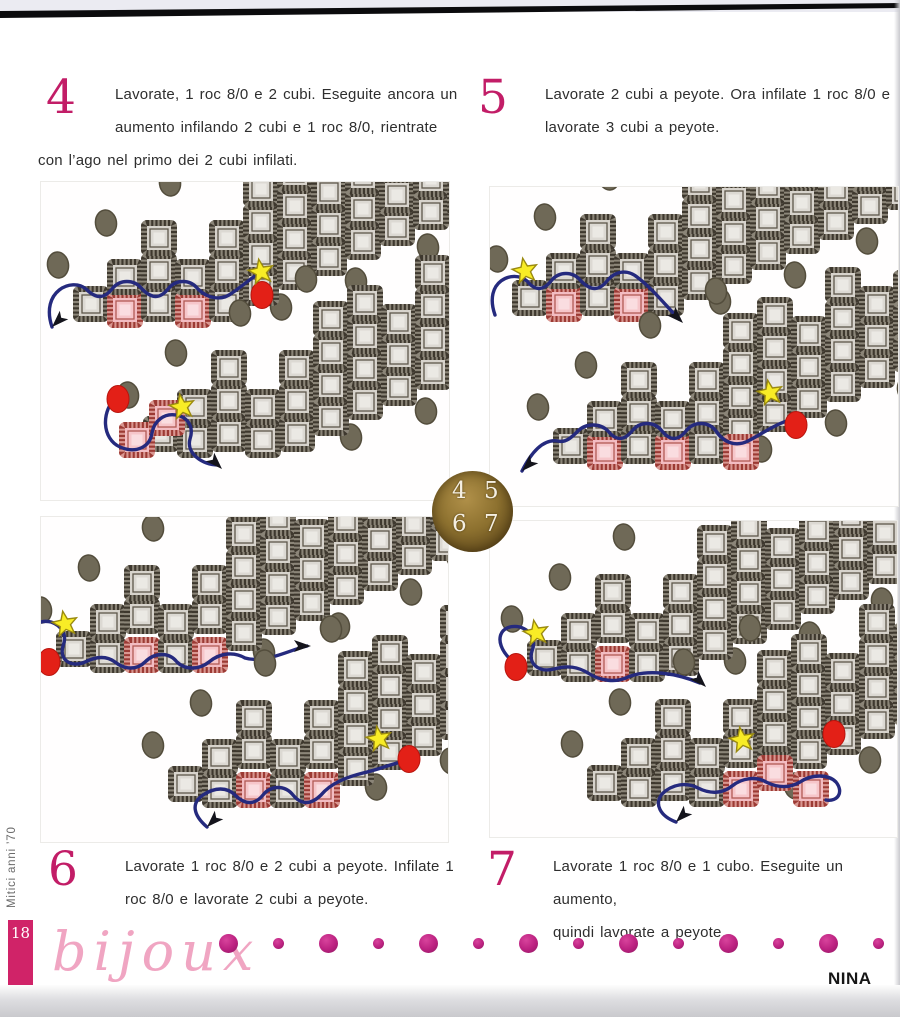 The height and width of the screenshot is (1017, 900). What do you see at coordinates (245, 341) in the screenshot?
I see `diagram-panel-step4` at bounding box center [245, 341].